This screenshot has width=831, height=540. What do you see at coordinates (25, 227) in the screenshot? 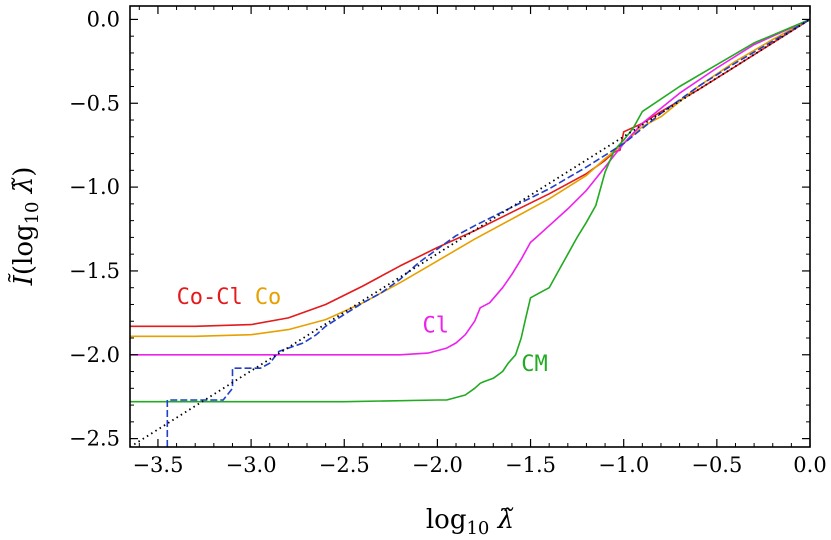
I see `y-axis-title: Ĩ(log10 λ̃)` at bounding box center [25, 227].